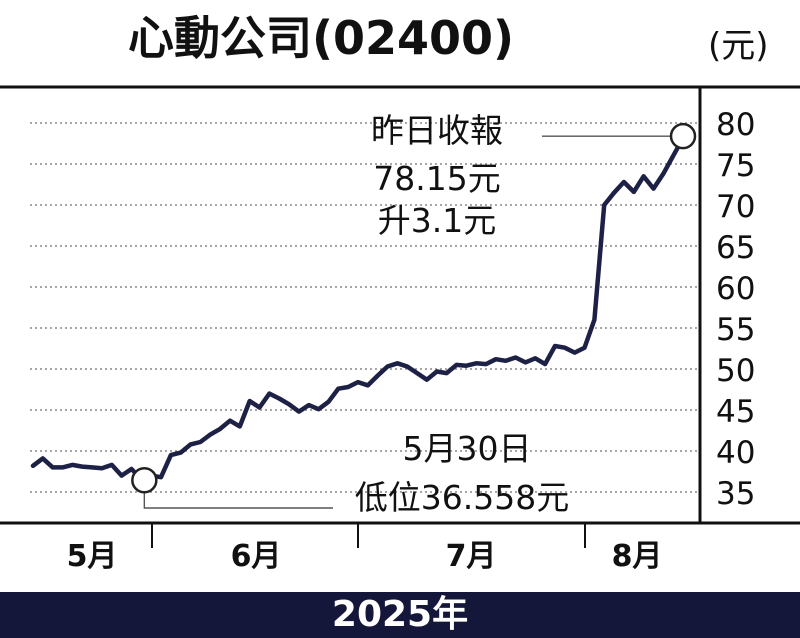 This screenshot has height=638, width=800. What do you see at coordinates (735, 412) in the screenshot?
I see `y-tick-label: 45` at bounding box center [735, 412].